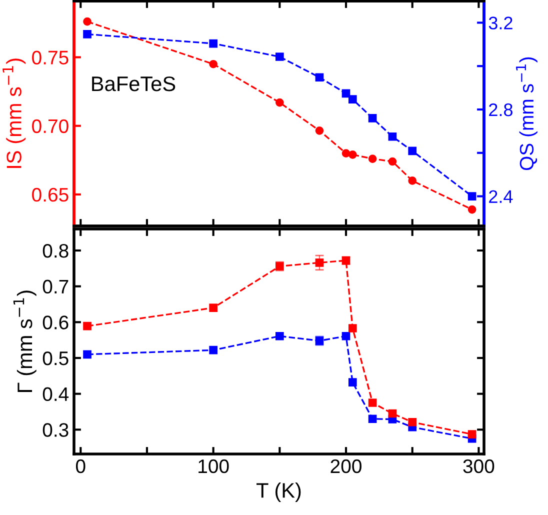 This screenshot has height=515, width=548. Describe the element at coordinates (55, 287) in the screenshot. I see `y-tick-label: 0.7` at that location.